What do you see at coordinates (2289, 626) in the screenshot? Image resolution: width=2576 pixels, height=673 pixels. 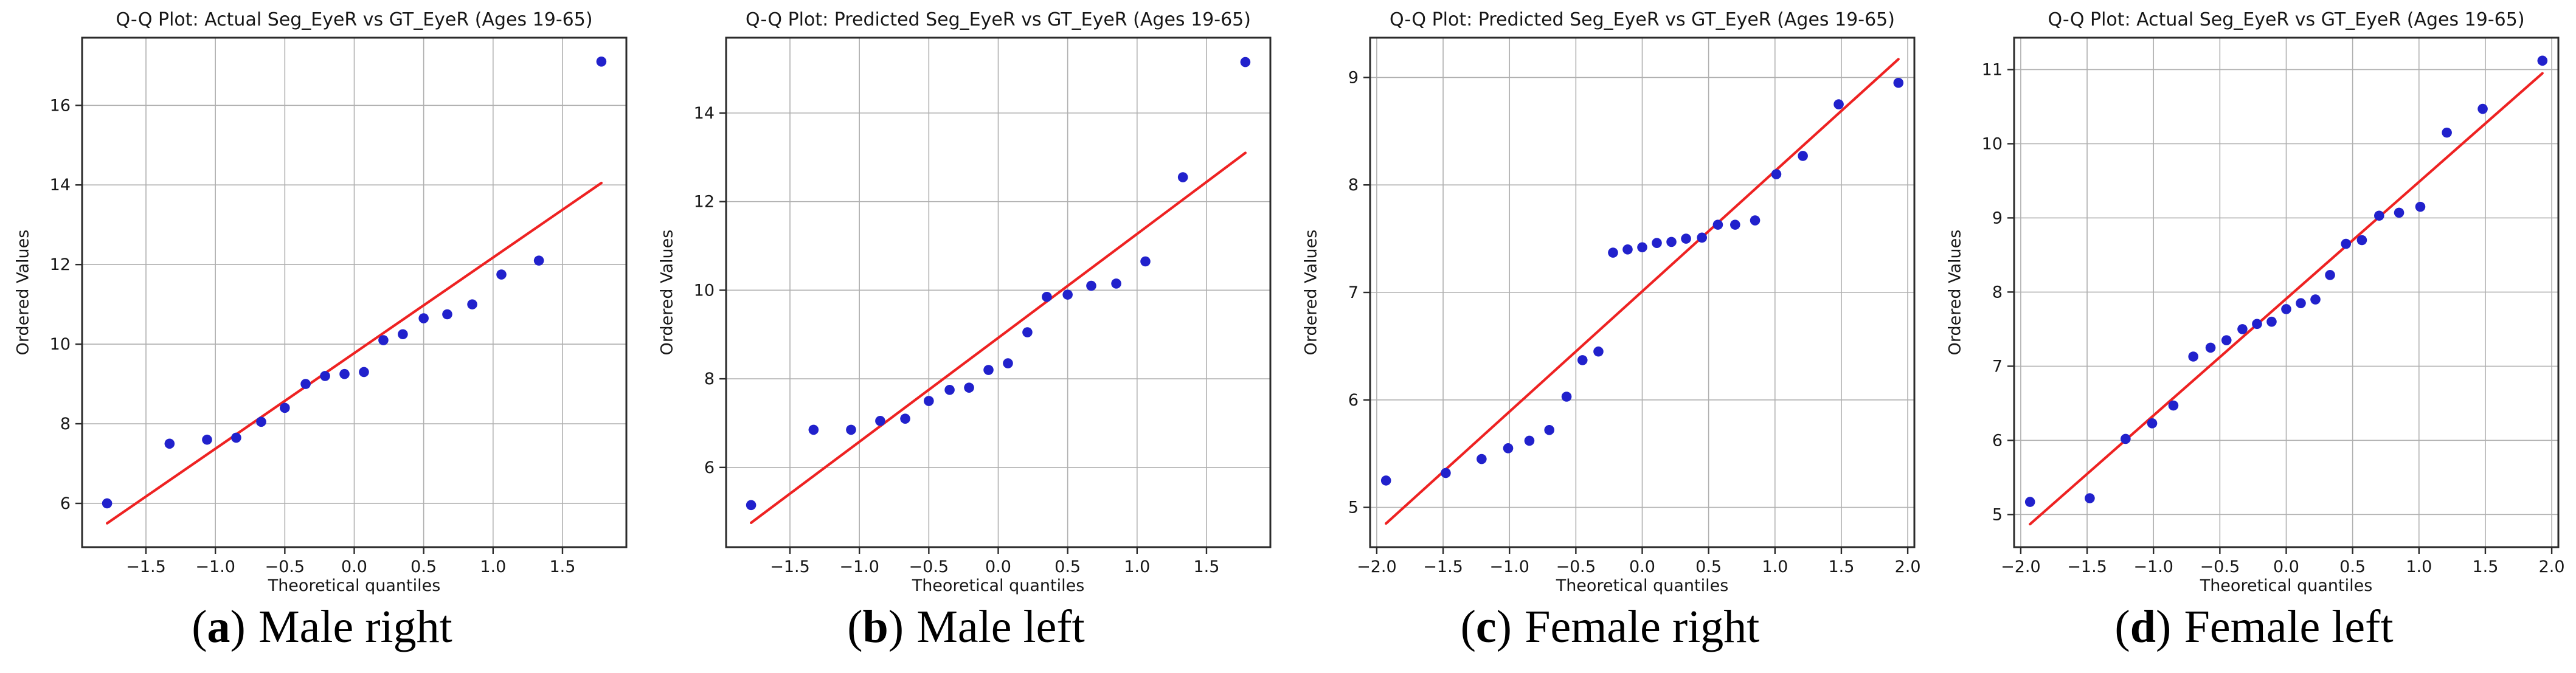 I see `caption-label: Female left` at bounding box center [2289, 626].